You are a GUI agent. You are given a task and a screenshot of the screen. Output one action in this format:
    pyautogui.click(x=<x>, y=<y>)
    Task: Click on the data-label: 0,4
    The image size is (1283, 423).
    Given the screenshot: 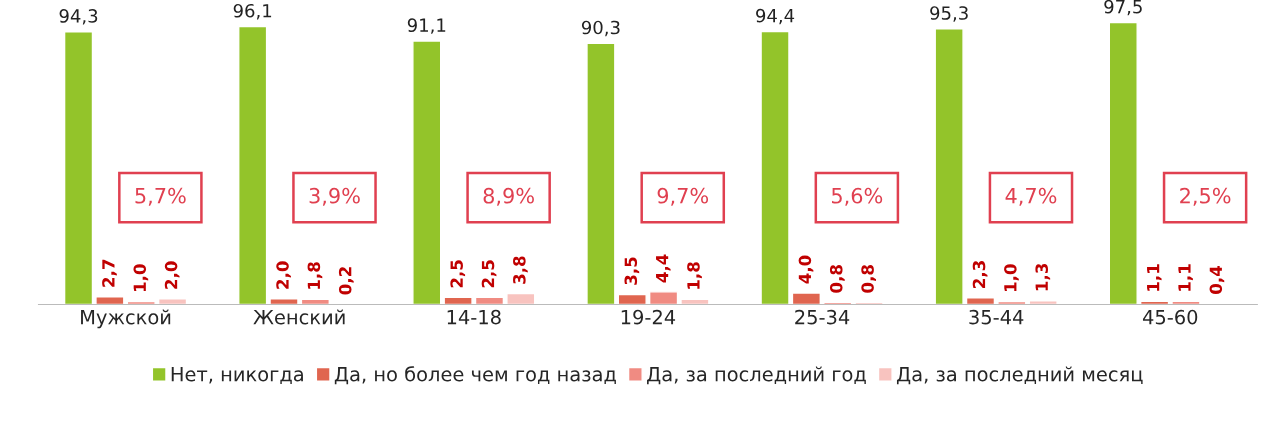 What is the action you would take?
    pyautogui.click(x=1217, y=279)
    